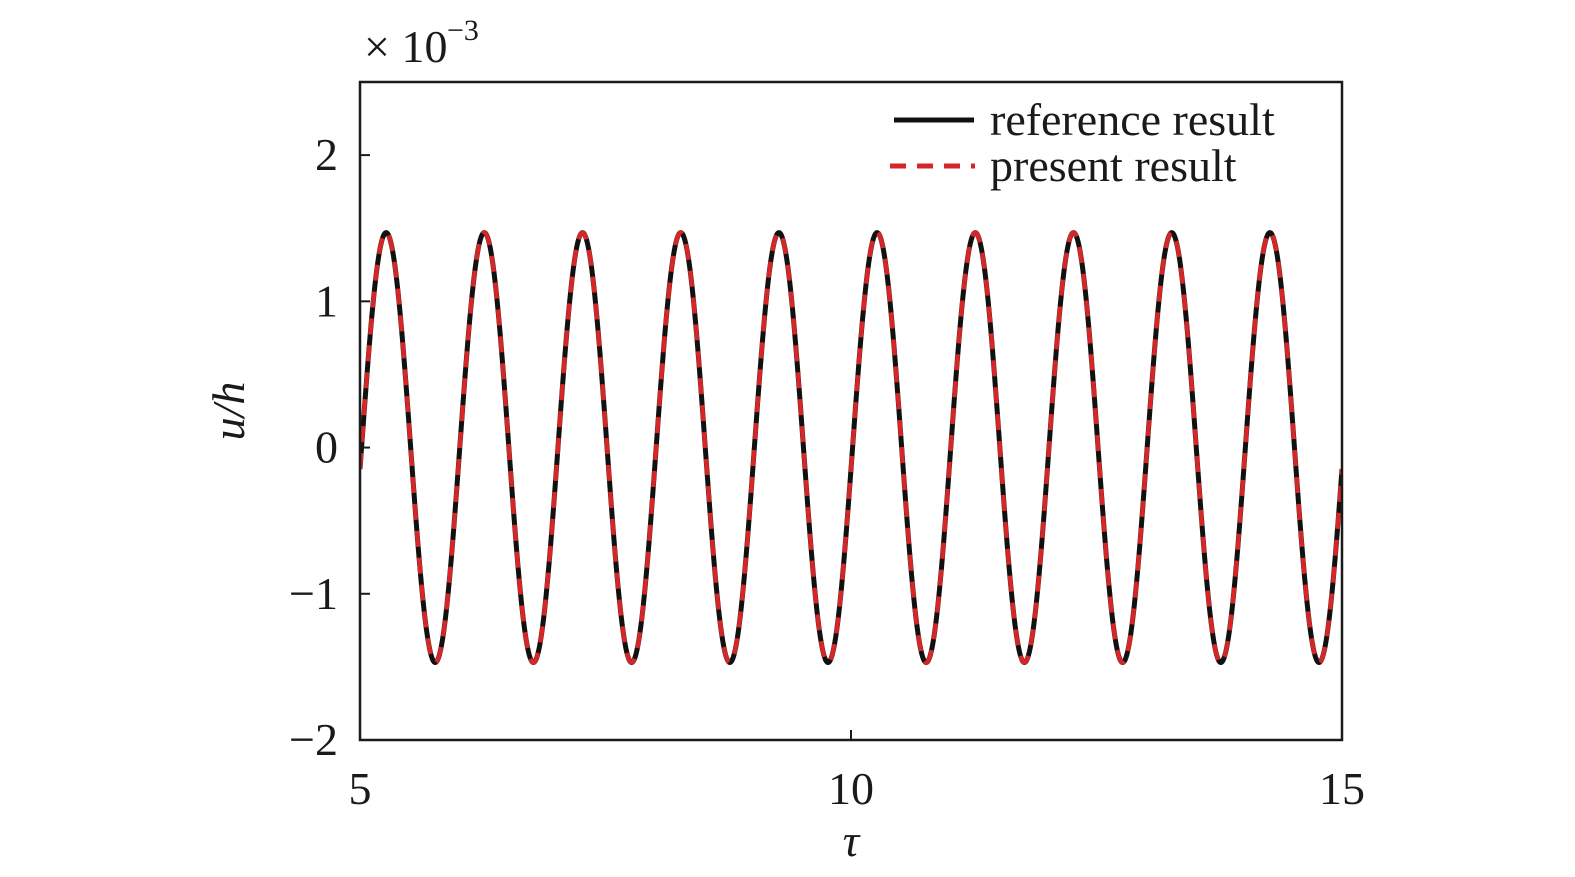 This screenshot has width=1575, height=877. Describe the element at coordinates (326, 154) in the screenshot. I see `y-tick-label: 2` at that location.